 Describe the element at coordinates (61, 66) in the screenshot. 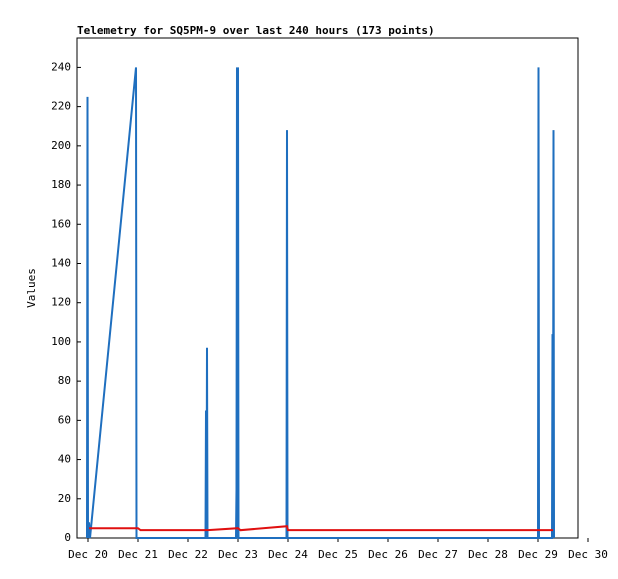

I see `y-tick-label: 240` at that location.